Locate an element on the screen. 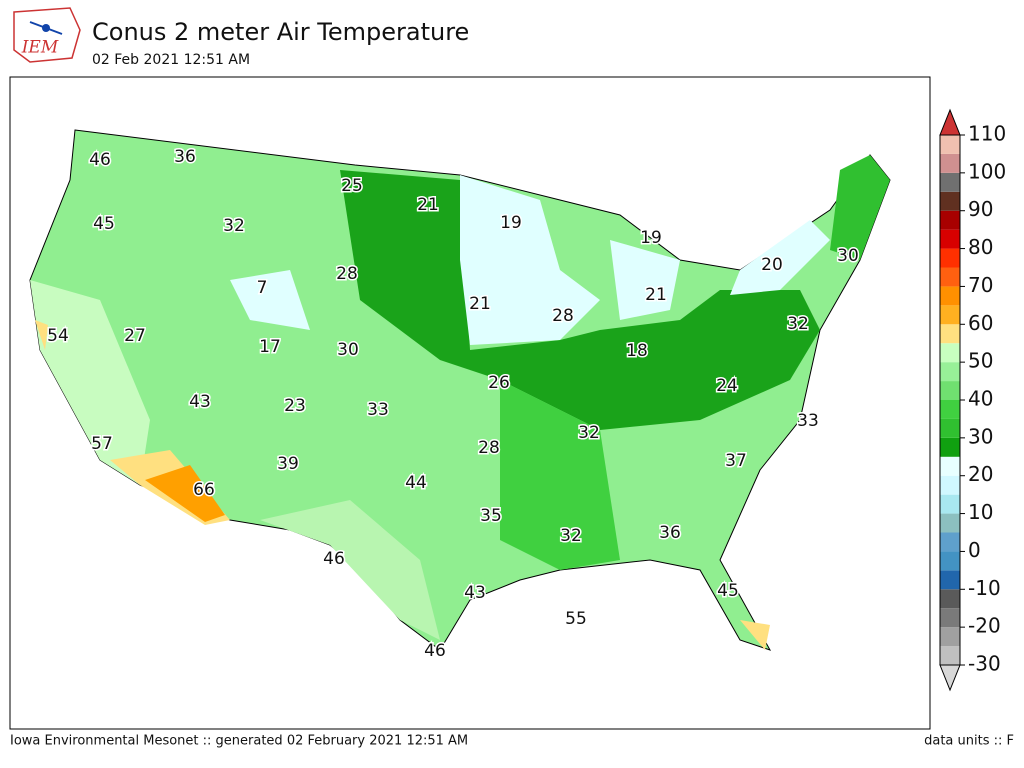 This screenshot has height=768, width=1024. colorbar-tick-label: 30 is located at coordinates (980, 436).